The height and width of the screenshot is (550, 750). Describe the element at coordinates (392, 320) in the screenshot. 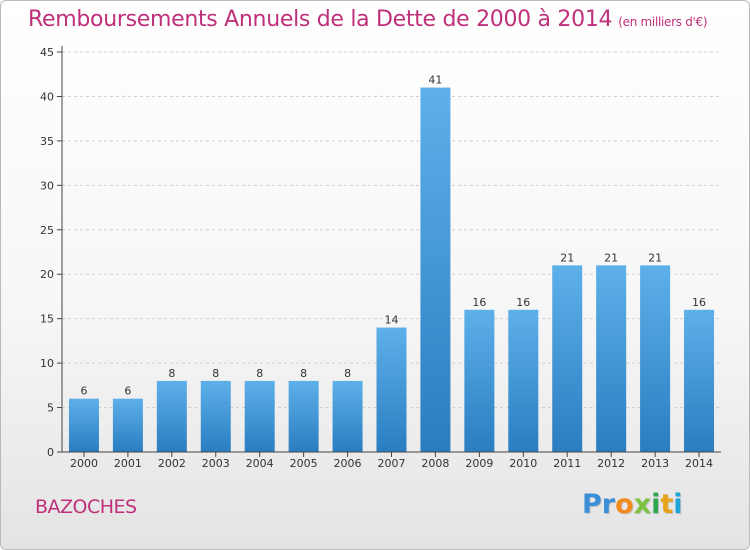

I see `value-label-2007: 14` at that location.